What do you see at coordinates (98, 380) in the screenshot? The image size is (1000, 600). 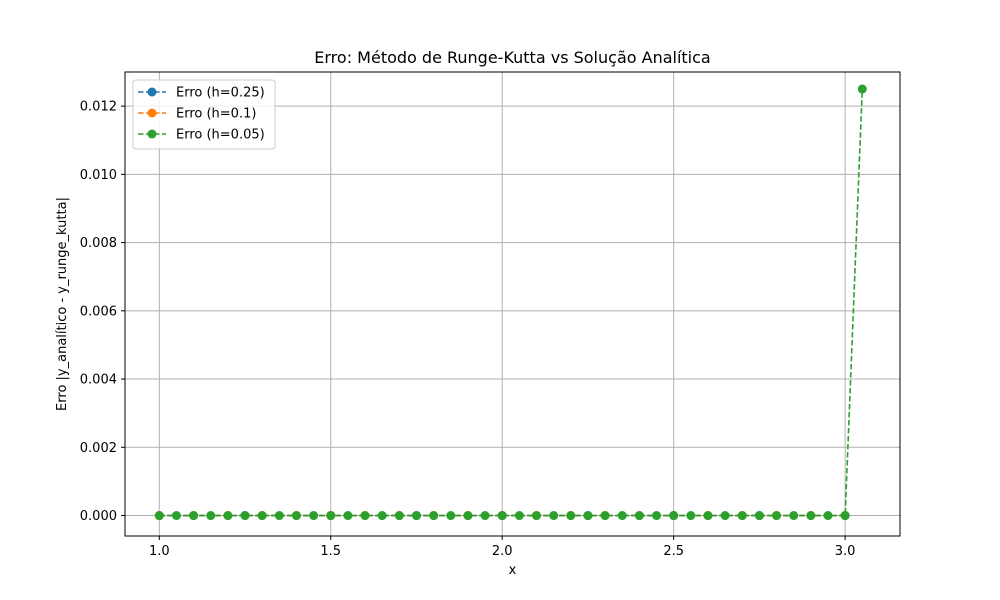 I see `y-tick-label: 0.004` at bounding box center [98, 380].